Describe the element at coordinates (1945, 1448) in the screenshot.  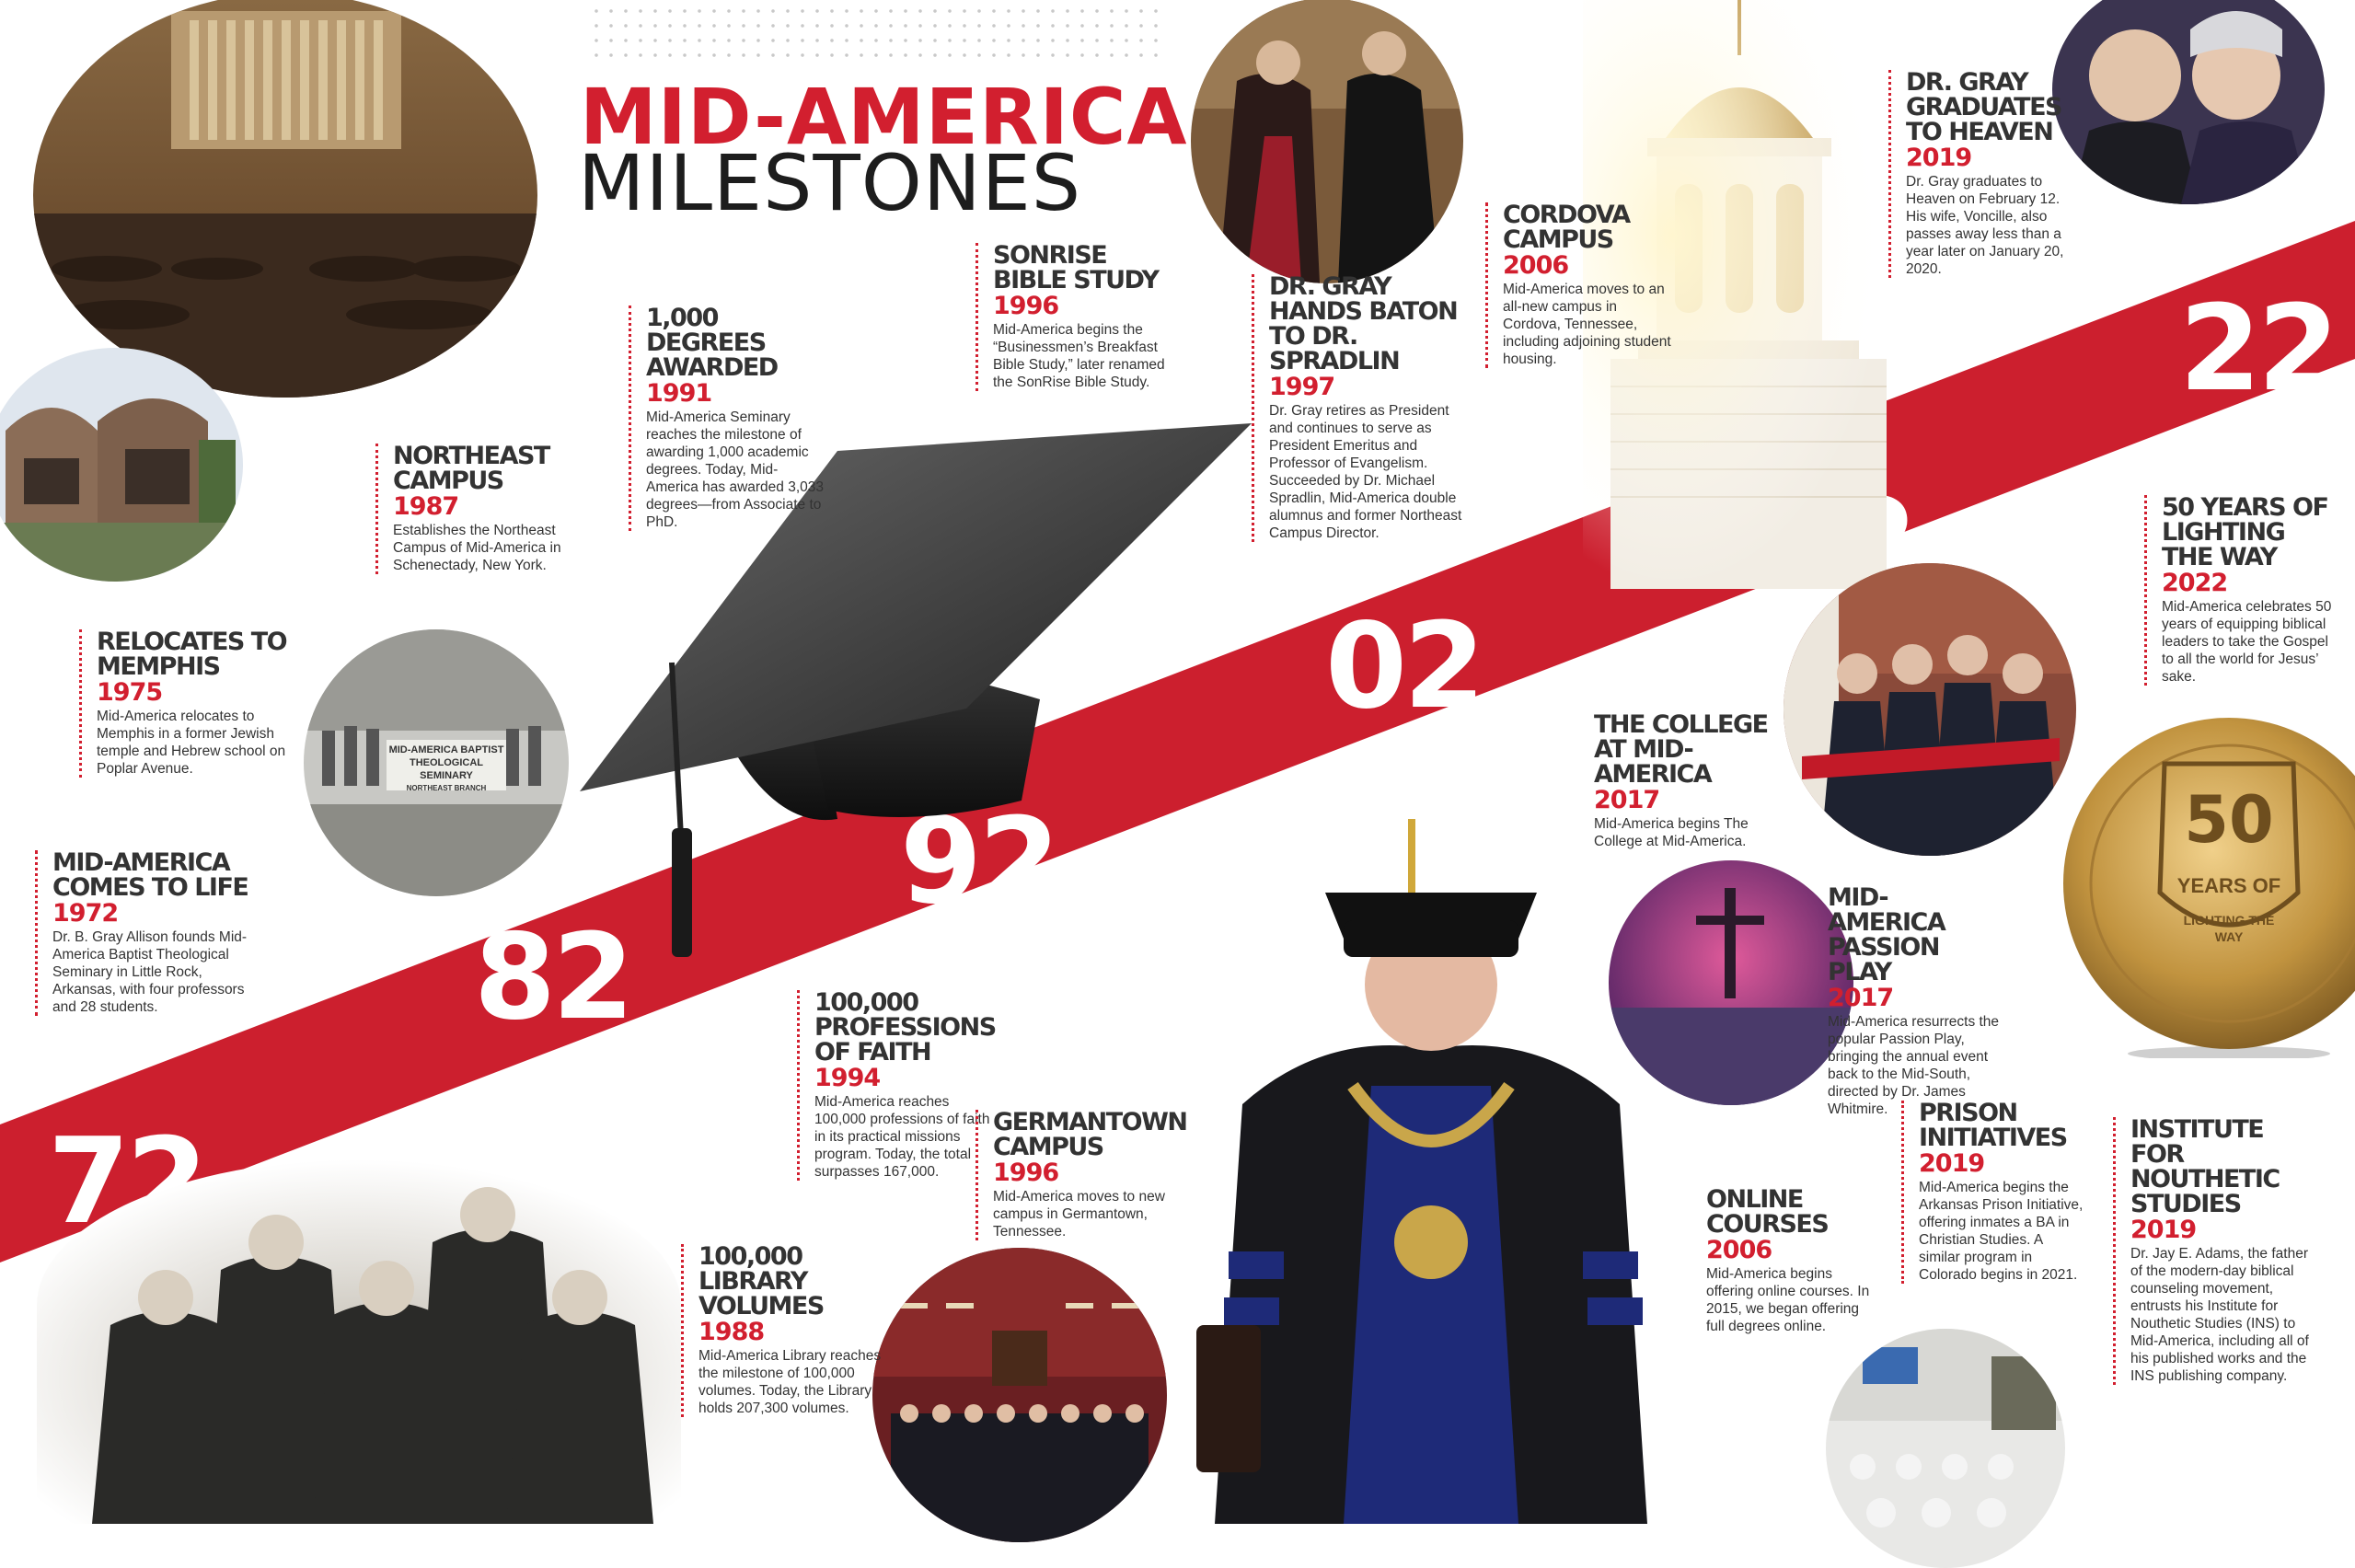
I see `prison-classroom-photo` at that location.